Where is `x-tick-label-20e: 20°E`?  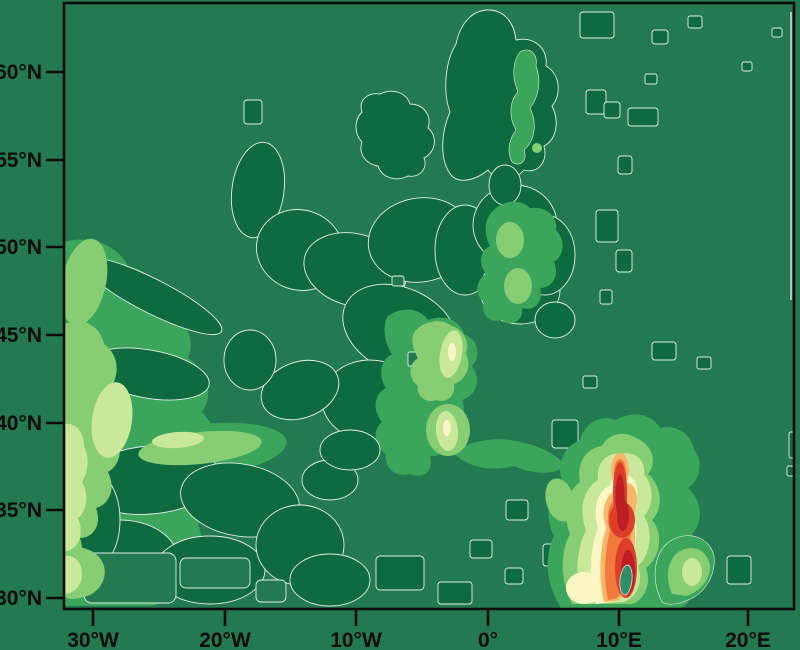 x-tick-label-20e: 20°E is located at coordinates (748, 639).